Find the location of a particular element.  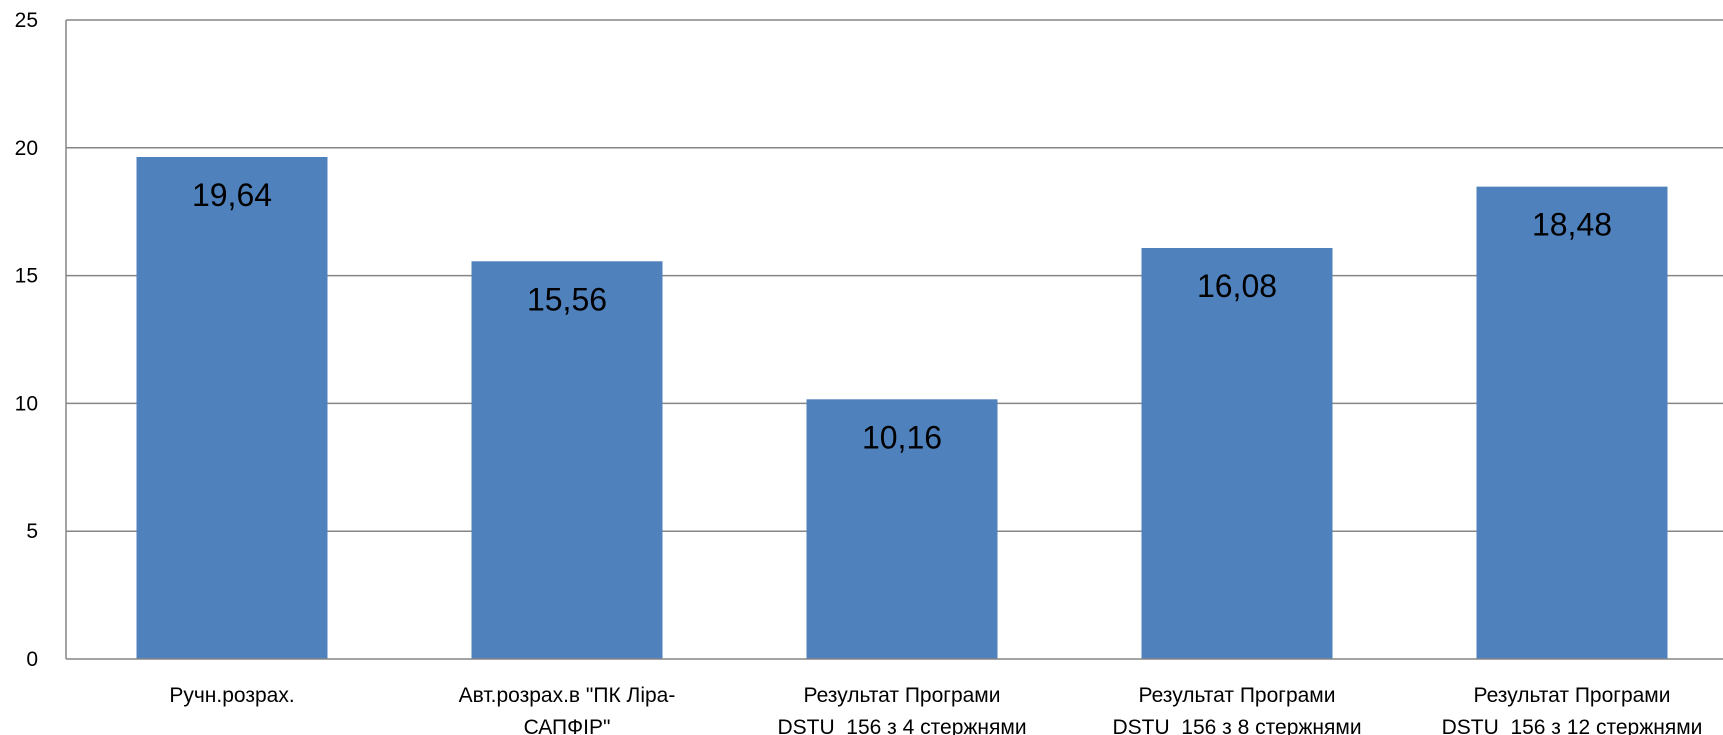

x-category-label: DSTU_156 з 8 стержнями is located at coordinates (1236, 725).